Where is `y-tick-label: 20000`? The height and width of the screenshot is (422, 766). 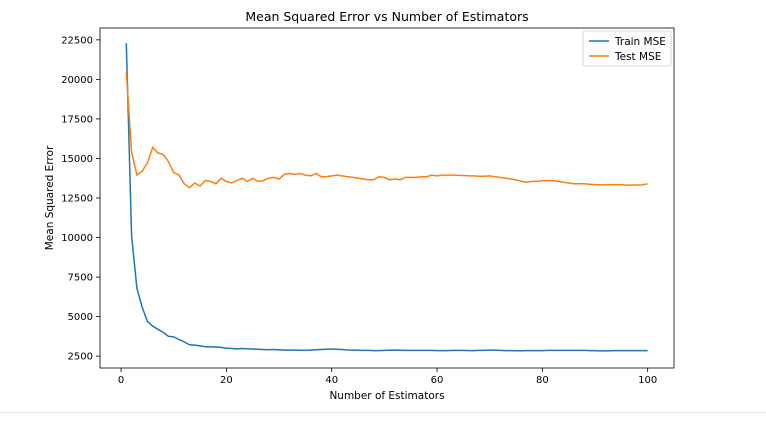 y-tick-label: 20000 is located at coordinates (77, 80).